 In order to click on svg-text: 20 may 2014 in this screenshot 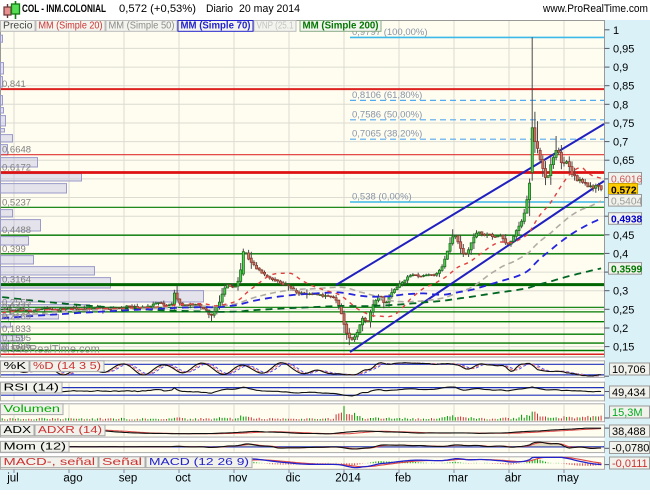, I will do `click(269, 9)`.